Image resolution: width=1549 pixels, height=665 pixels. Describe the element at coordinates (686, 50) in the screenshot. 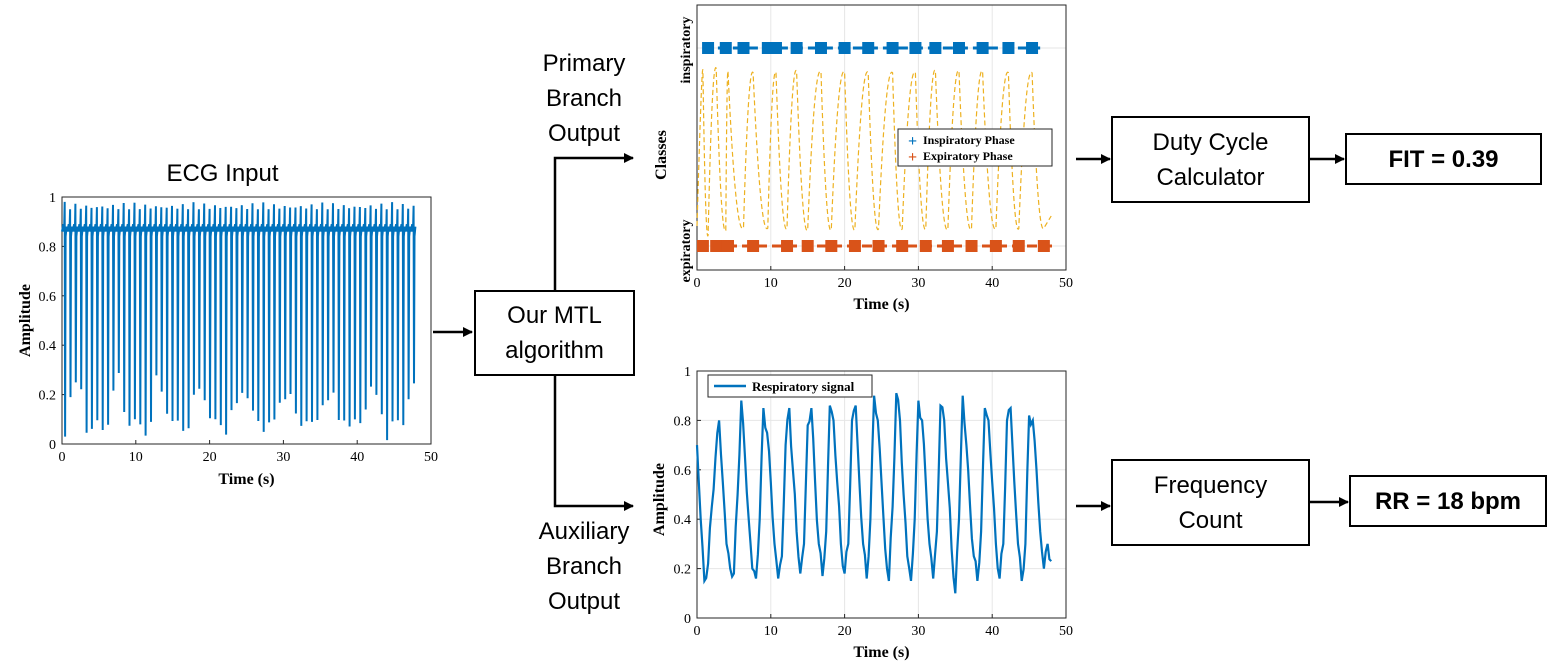

I see `inspiratory-tick-label: inspiratory` at that location.